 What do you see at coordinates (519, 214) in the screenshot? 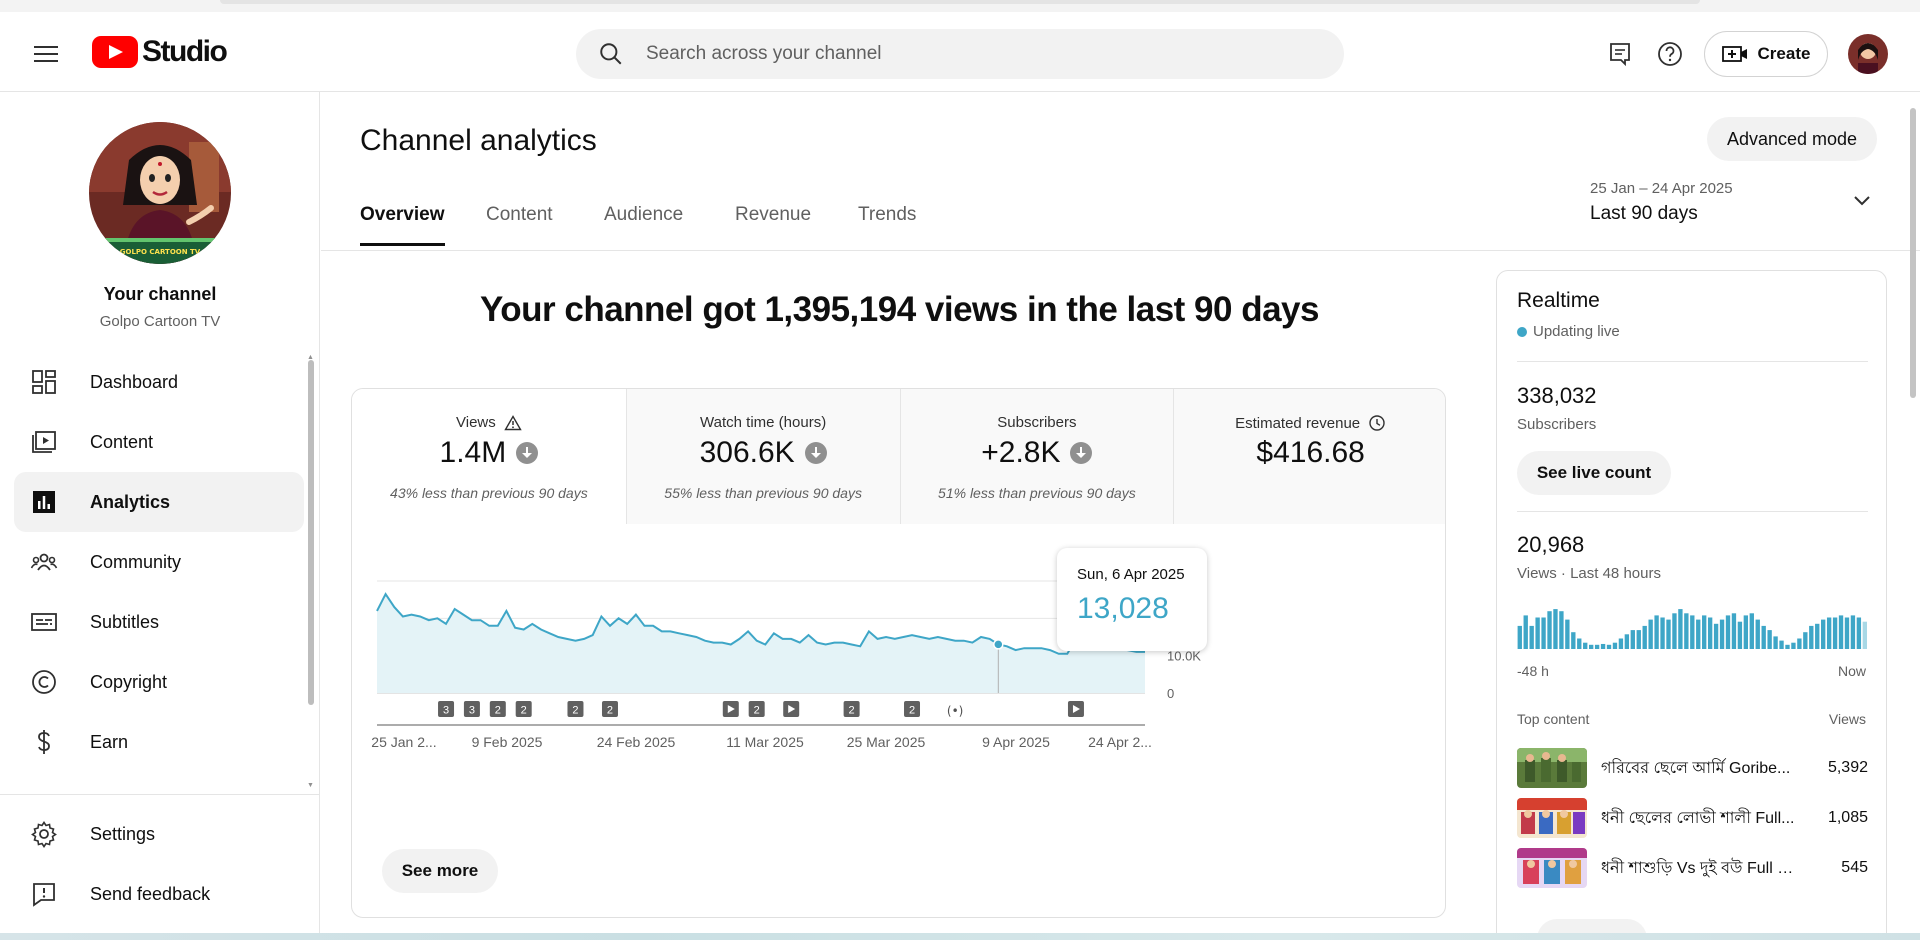
I see `tab-content: Content` at bounding box center [519, 214].